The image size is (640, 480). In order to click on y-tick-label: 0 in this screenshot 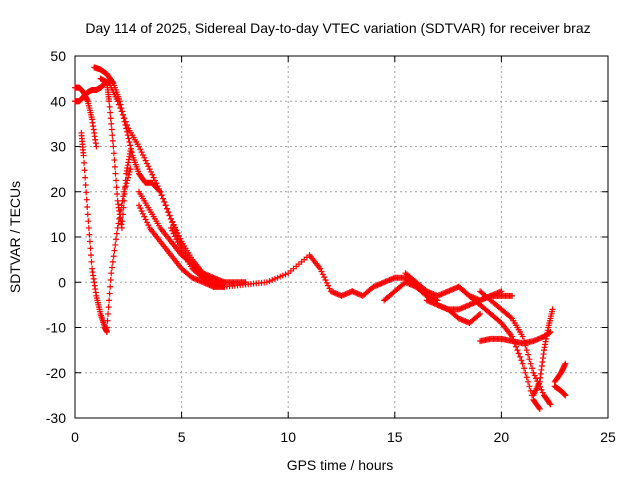, I will do `click(62, 282)`.